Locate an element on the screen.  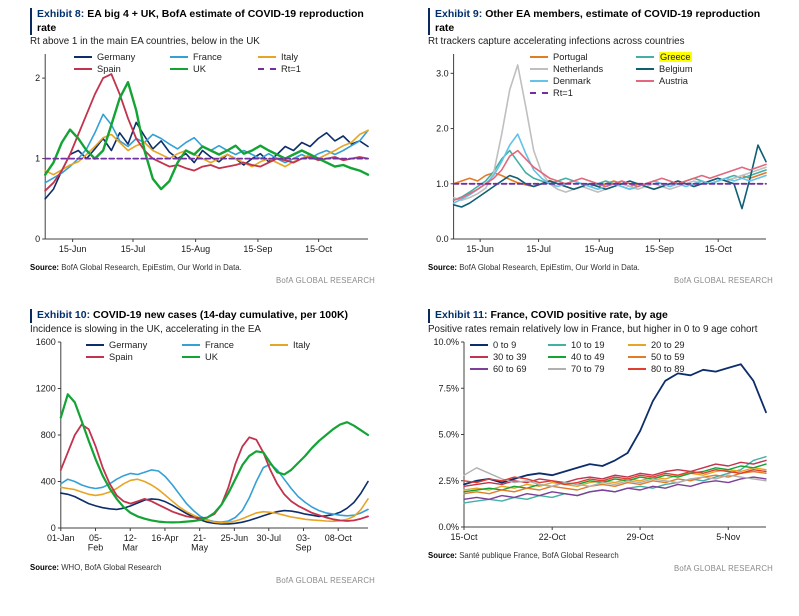
x-tick-label: 12-Mar is located at coordinates (130, 543).